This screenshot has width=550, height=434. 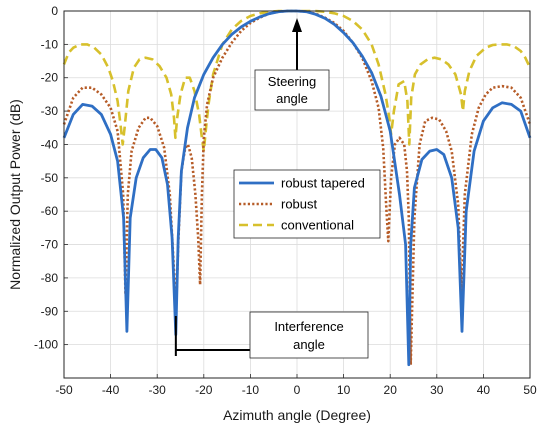 I want to click on y-tick-label: -30, so click(x=50, y=111).